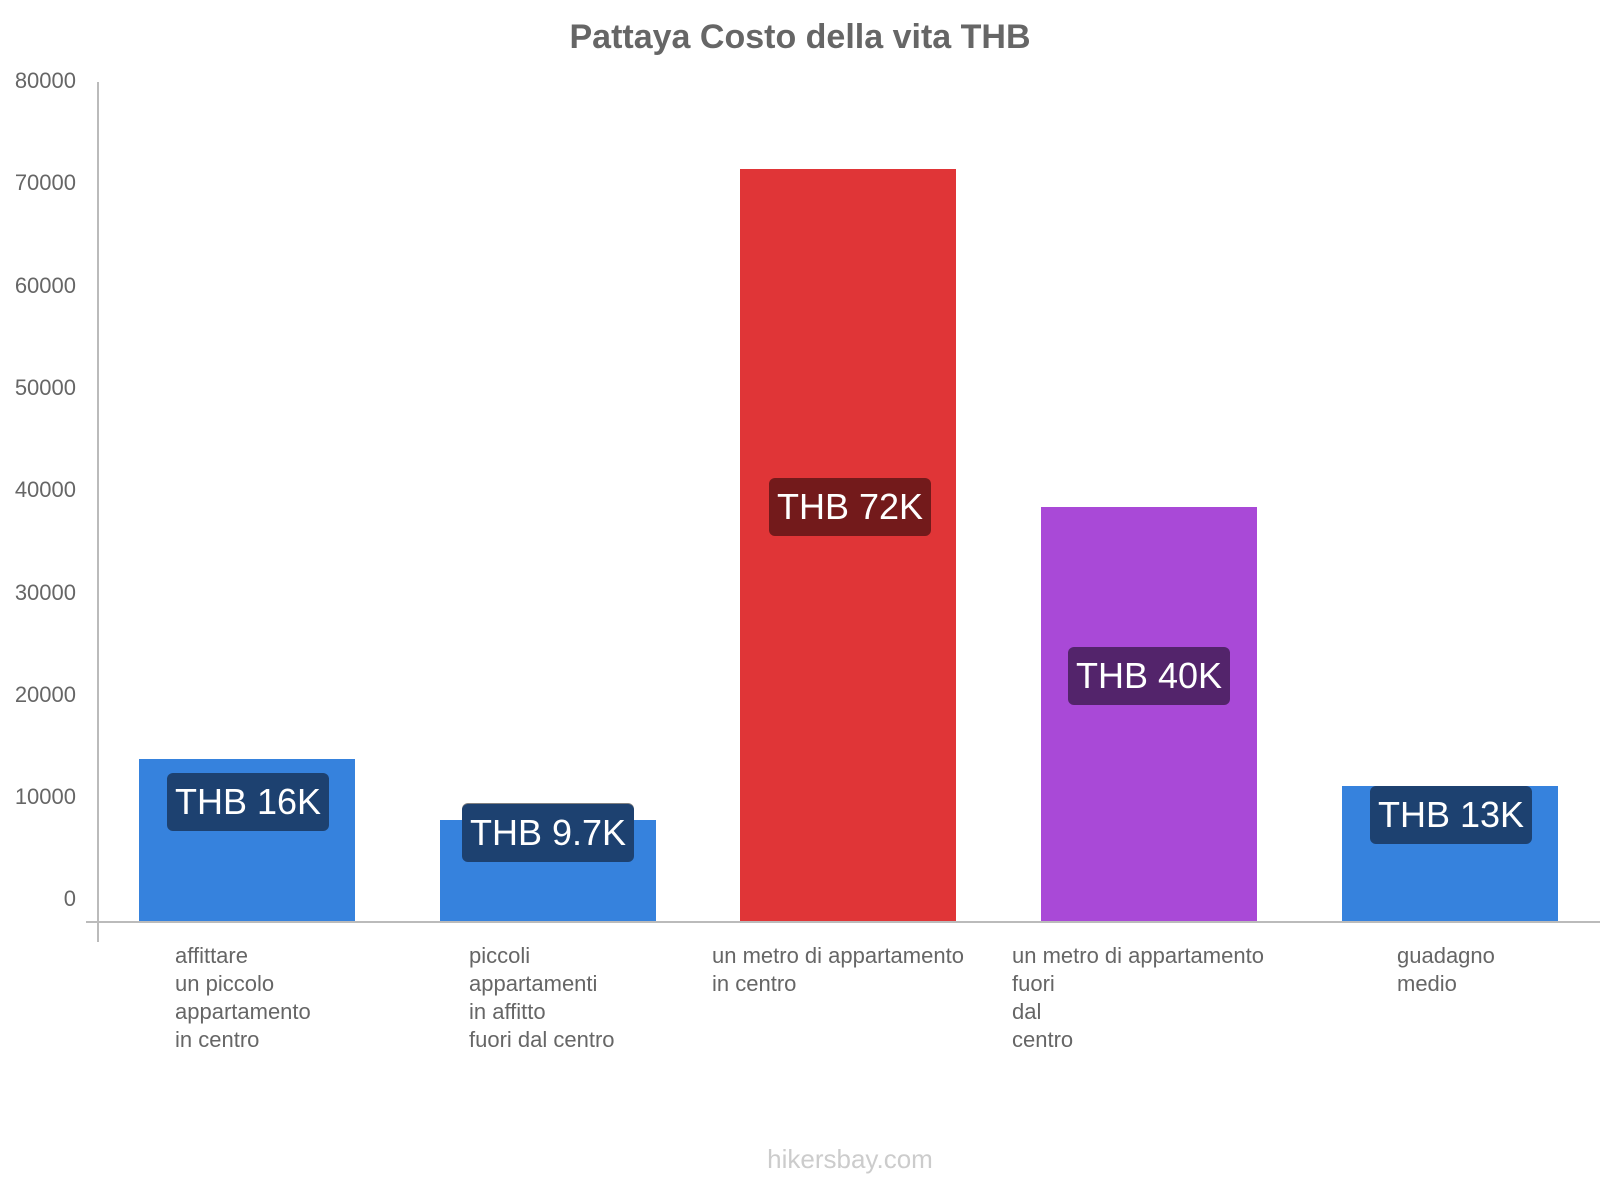 The width and height of the screenshot is (1600, 1200). Describe the element at coordinates (45, 80) in the screenshot. I see `y-tick: 80000` at that location.